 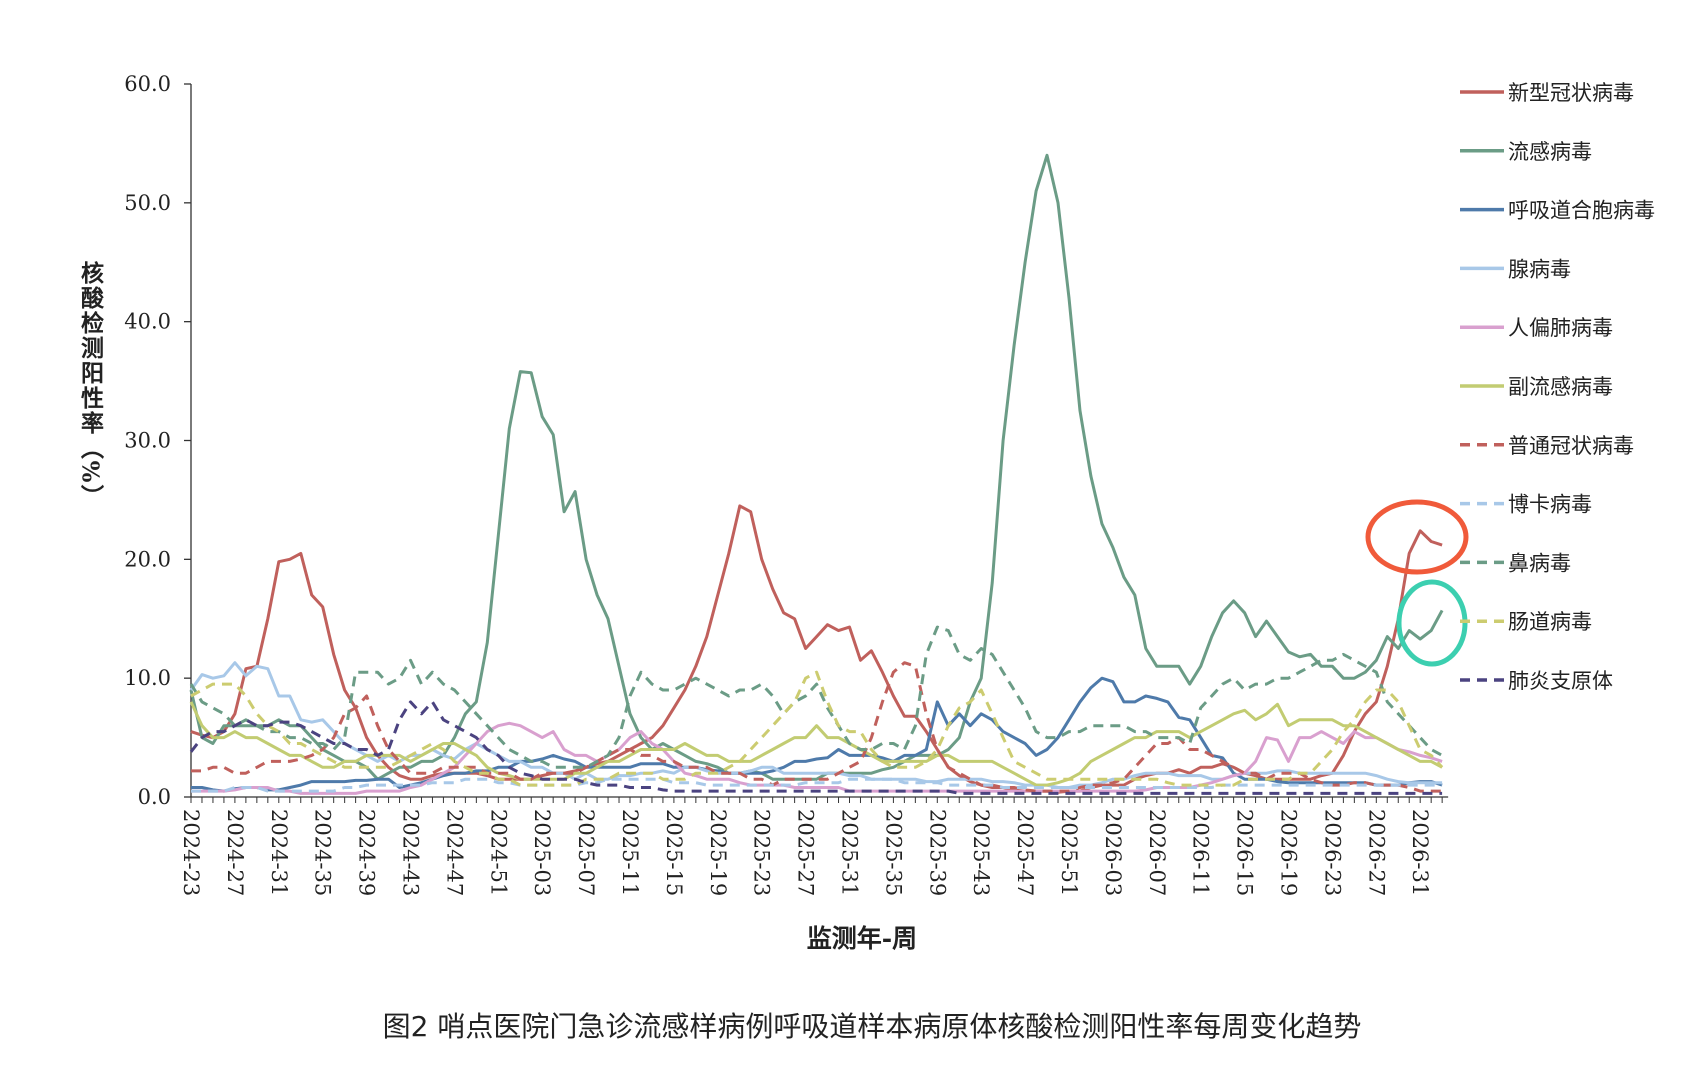 What do you see at coordinates (1332, 852) in the screenshot?
I see `x-tick-label: 2026-23` at bounding box center [1332, 852].